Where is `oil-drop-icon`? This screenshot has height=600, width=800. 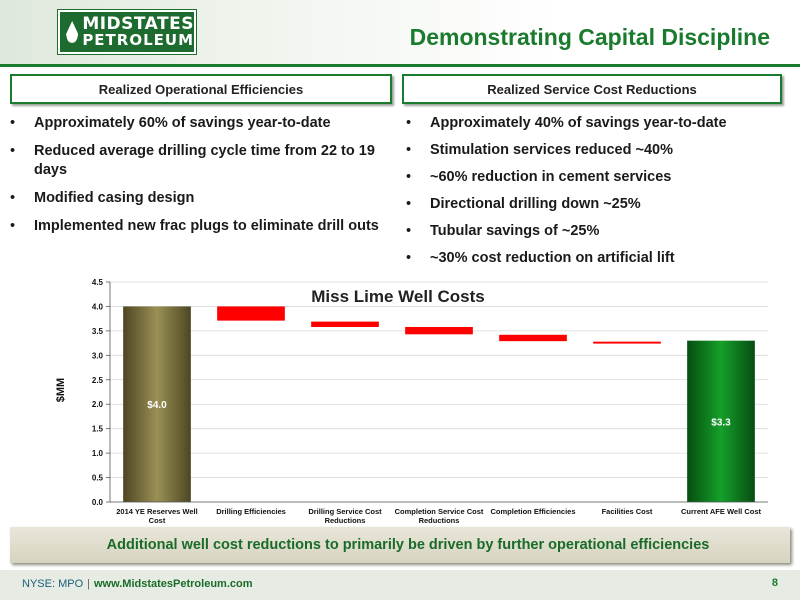 oil-drop-icon is located at coordinates (72, 32).